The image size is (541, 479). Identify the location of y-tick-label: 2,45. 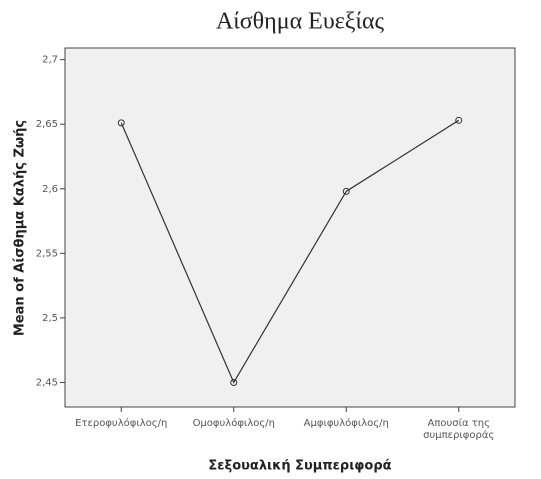
(47, 382).